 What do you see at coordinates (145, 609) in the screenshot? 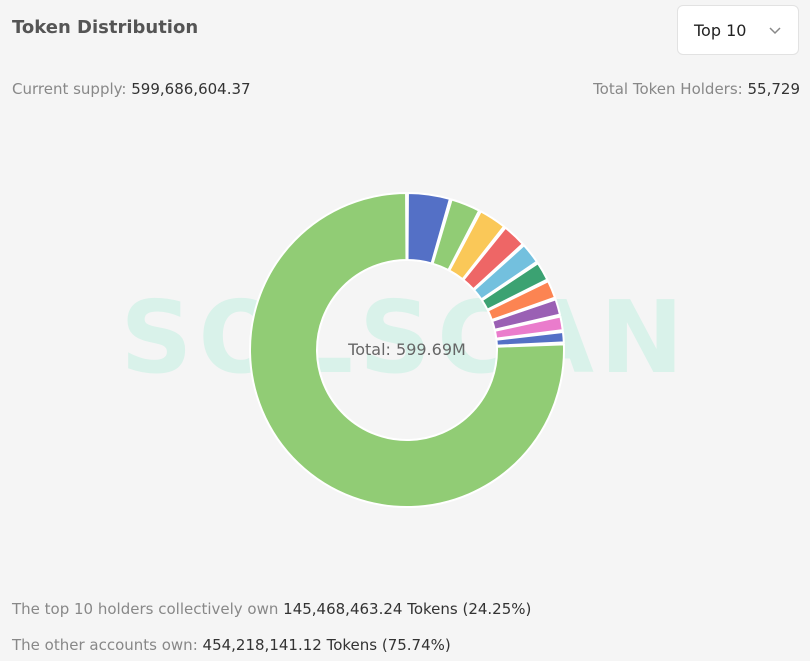
I see `top-summary-prefix: The top 10 holders collectively own` at bounding box center [145, 609].